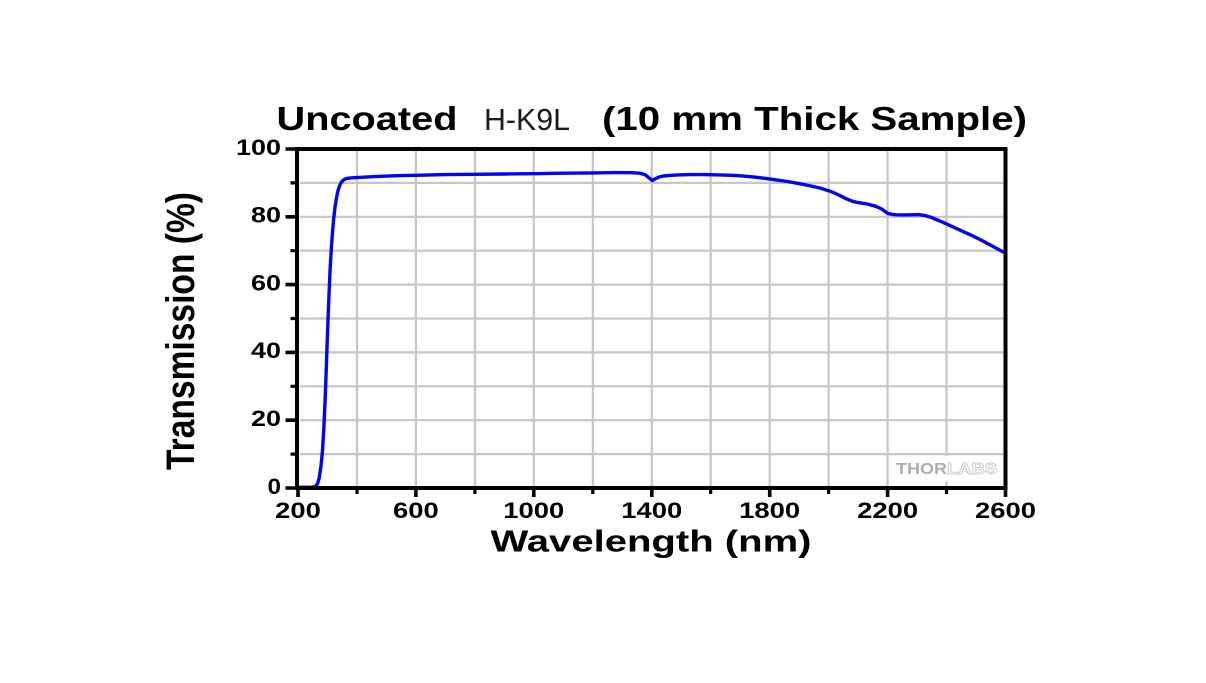 The image size is (1206, 683). Describe the element at coordinates (921, 469) in the screenshot. I see `svg-text: THOR` at that location.